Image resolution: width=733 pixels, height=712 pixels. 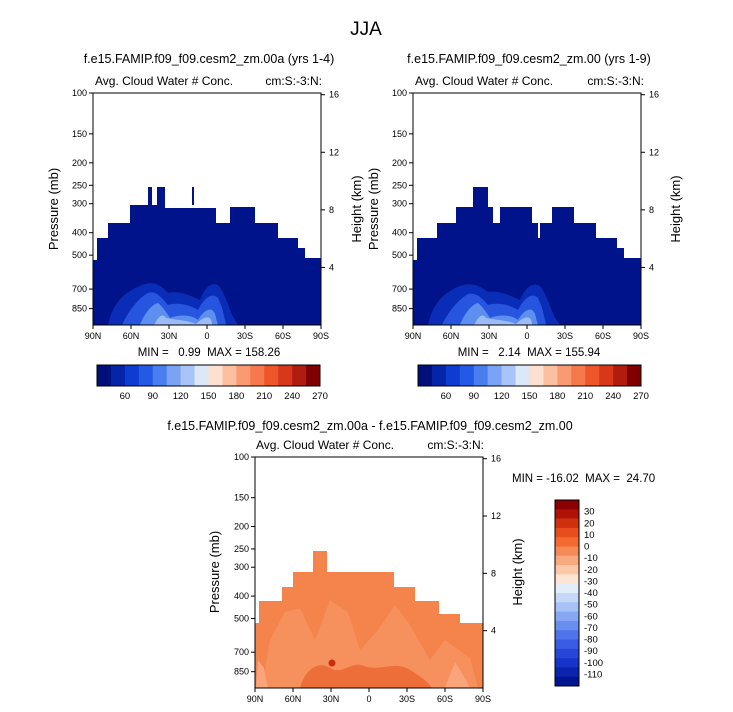 What do you see at coordinates (455, 445) in the screenshot?
I see `panel3-units: cm:S:-3:N:` at bounding box center [455, 445].